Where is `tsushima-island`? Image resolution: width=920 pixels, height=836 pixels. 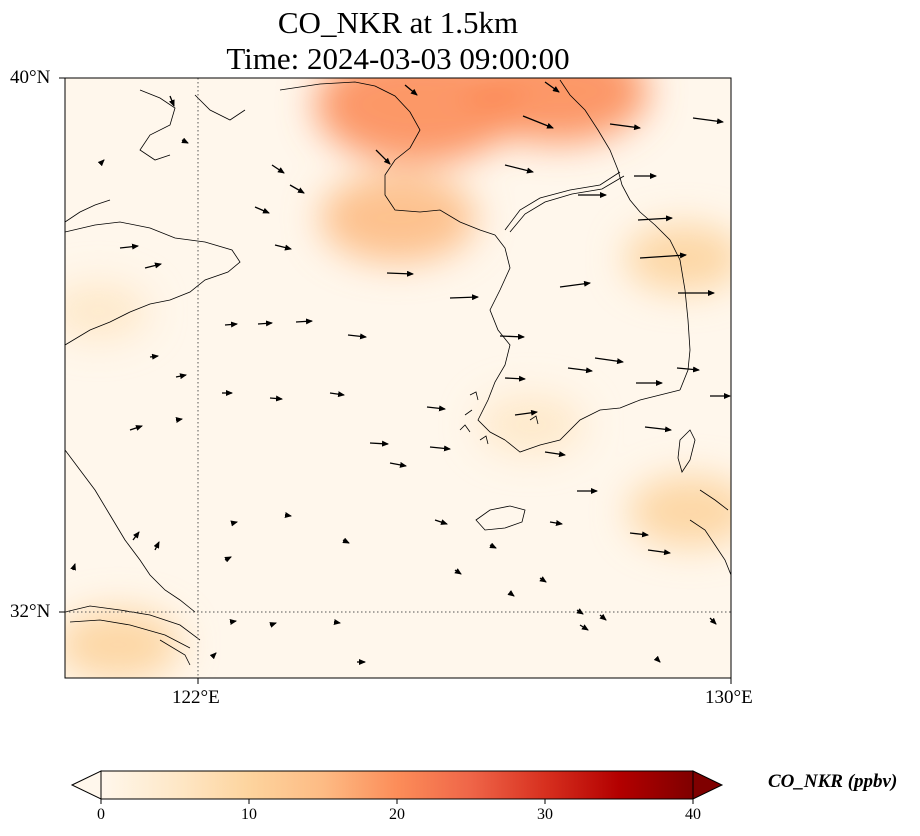
tsushima-island is located at coordinates (686, 451).